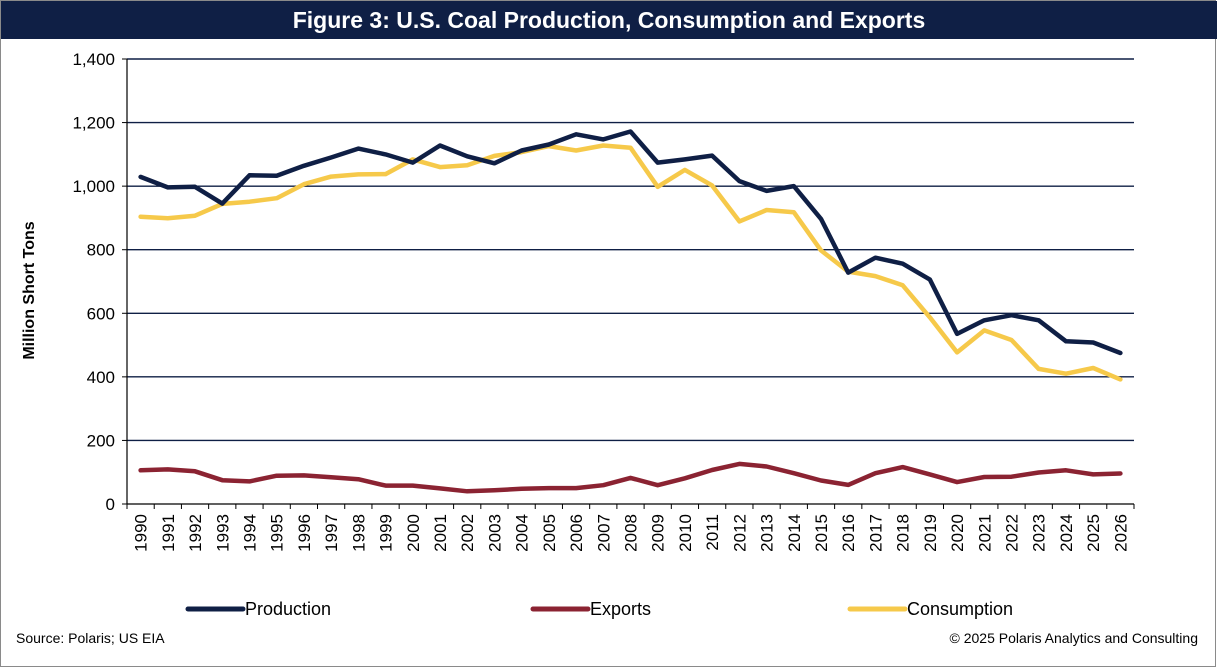 Image resolution: width=1218 pixels, height=669 pixels. I want to click on x-tick-label-2007: 2007, so click(603, 533).